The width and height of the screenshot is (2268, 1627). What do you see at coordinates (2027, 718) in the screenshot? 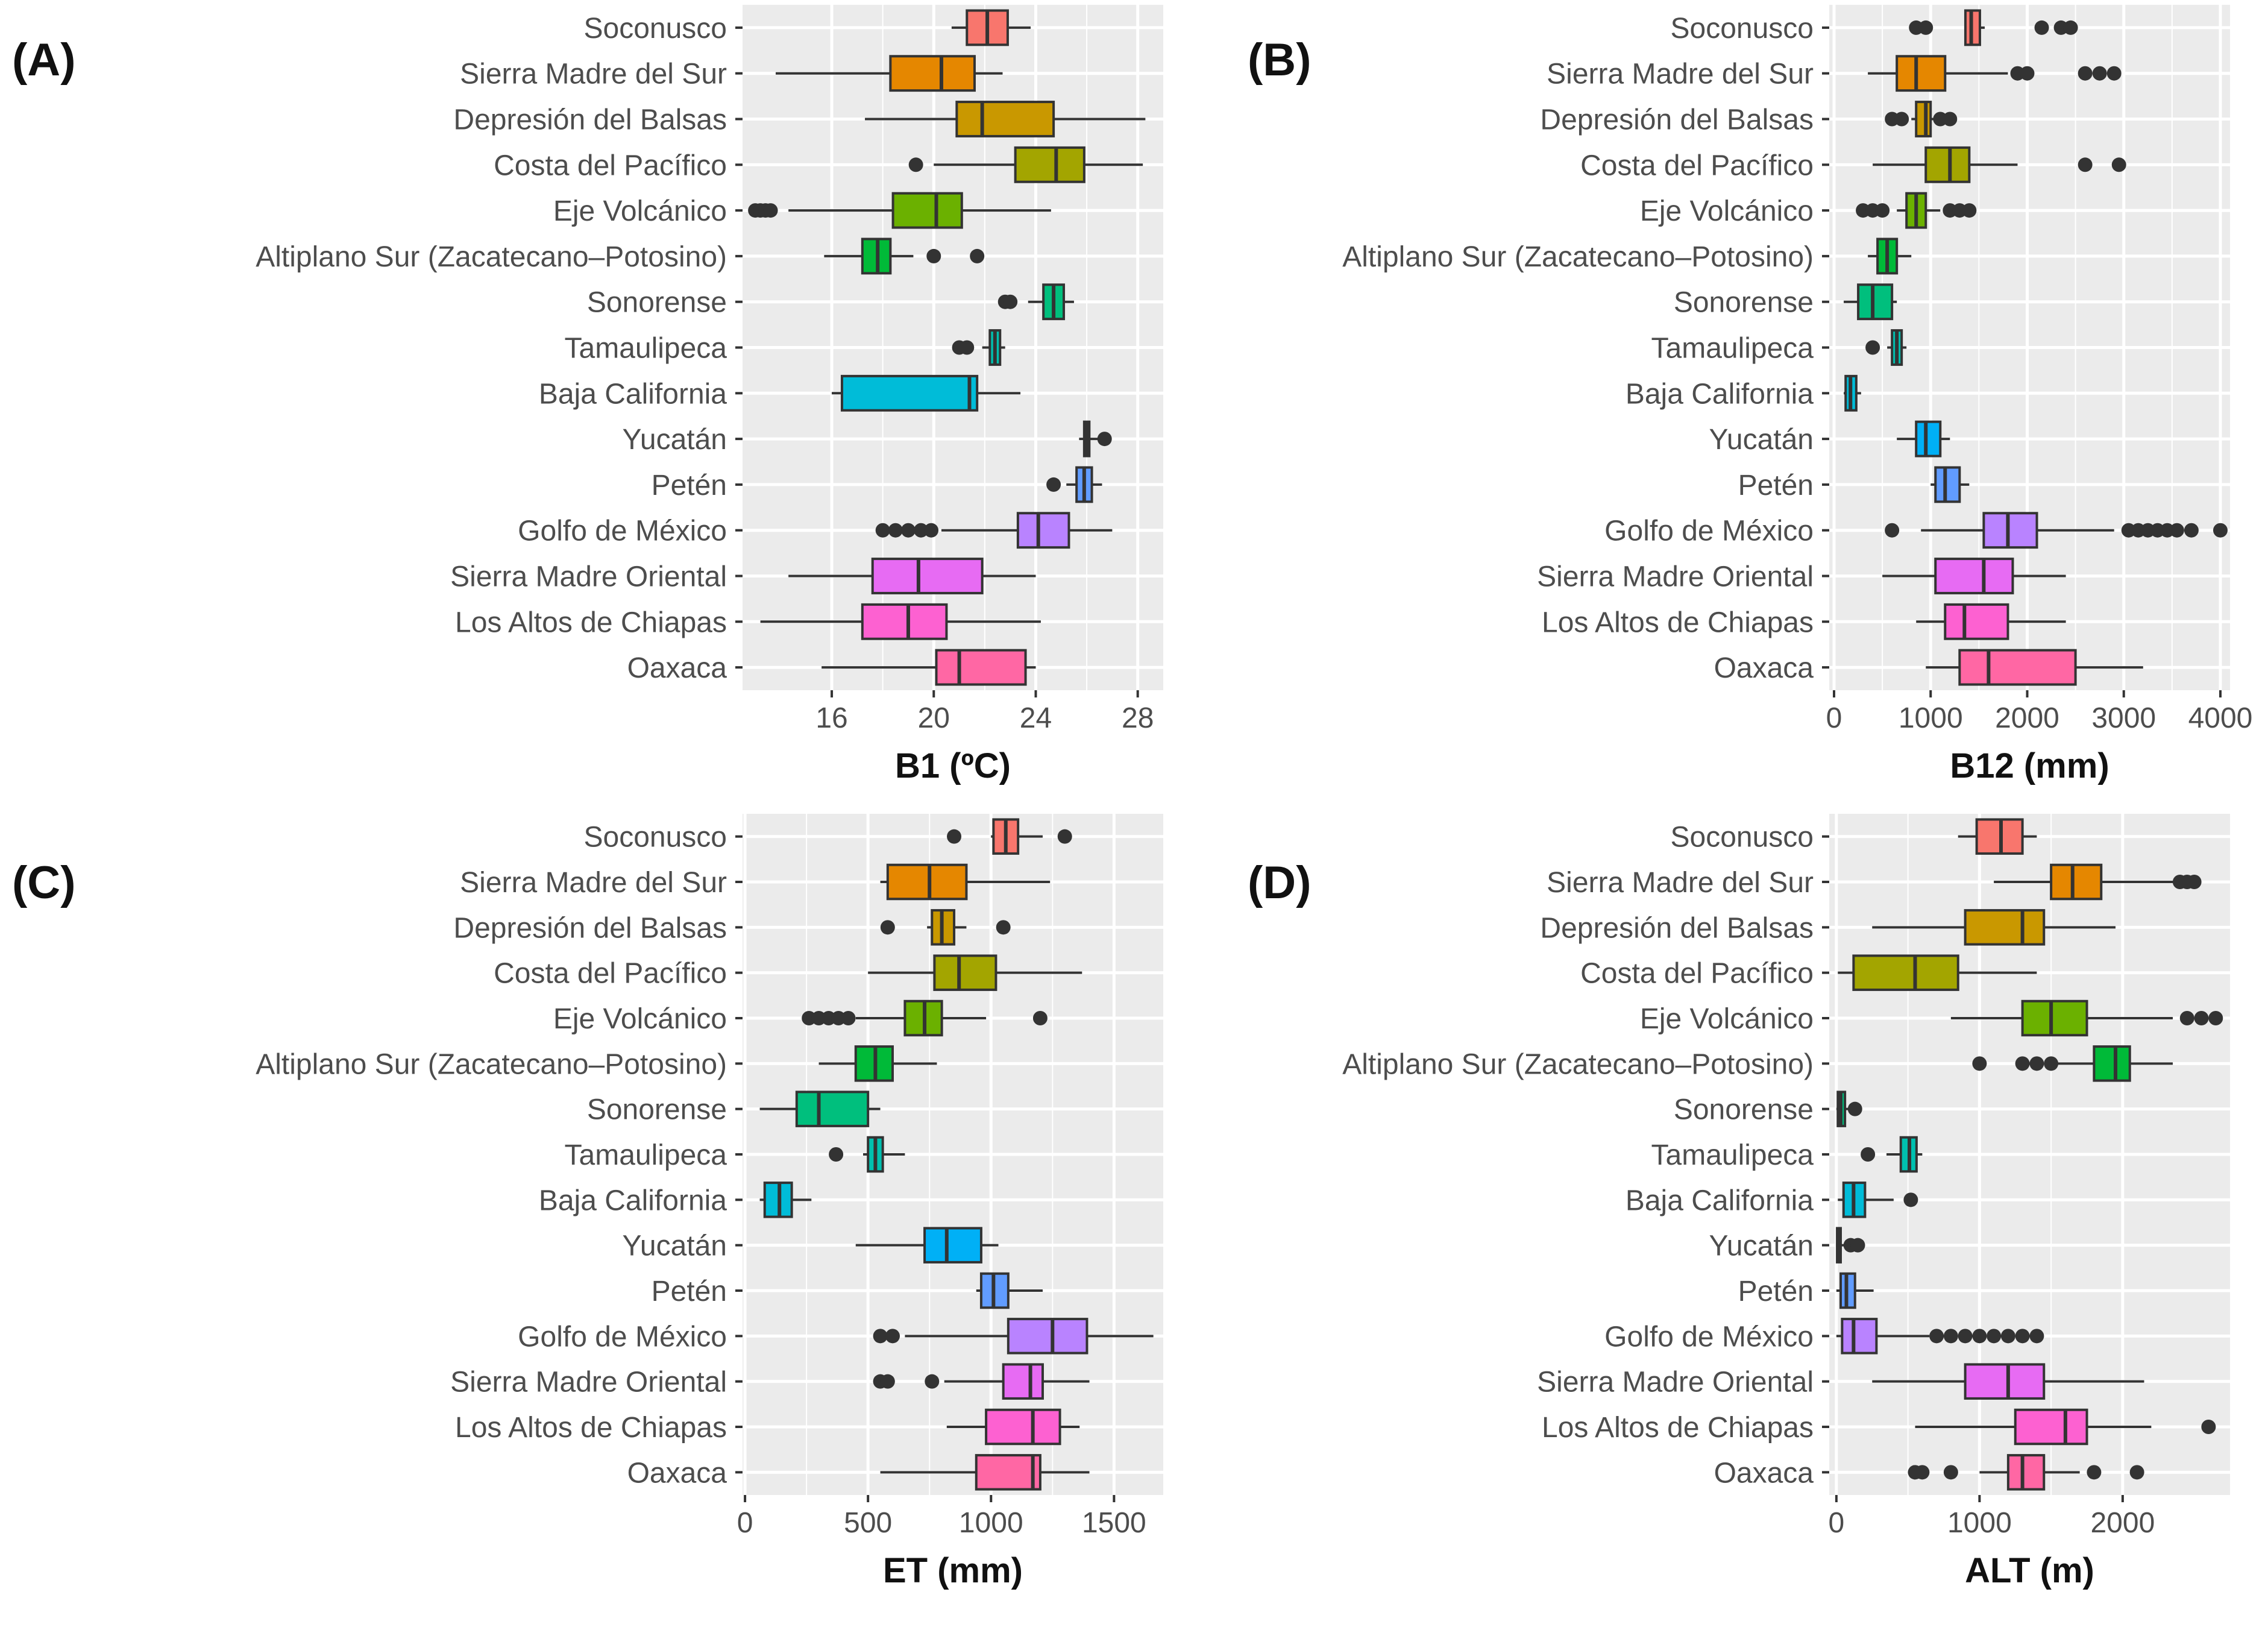
I see `x-tick-label: 2000` at bounding box center [2027, 718].